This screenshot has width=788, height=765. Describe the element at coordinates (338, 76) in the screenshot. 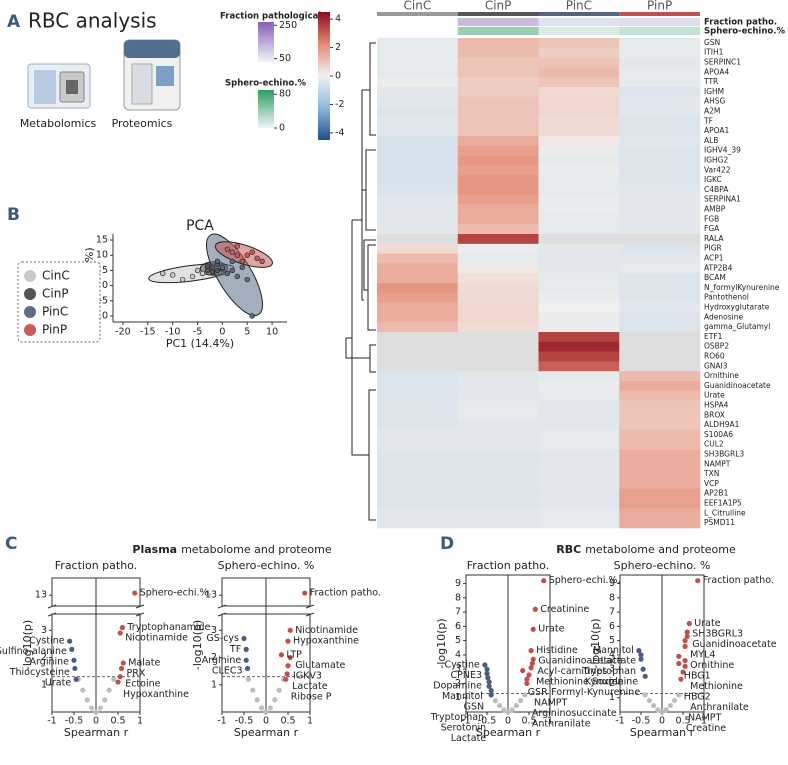

I see `colorbar-tick-label: 0` at that location.